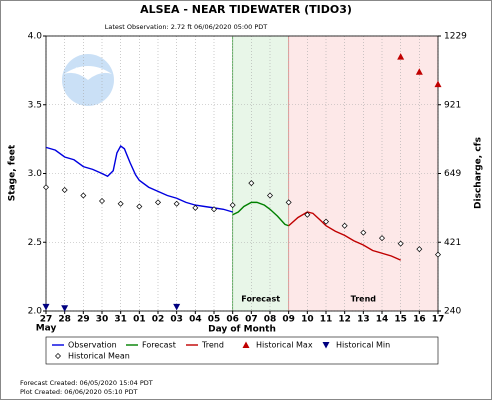 This screenshot has height=400, width=492. Describe the element at coordinates (251, 320) in the screenshot. I see `x-tick-label: 07` at that location.